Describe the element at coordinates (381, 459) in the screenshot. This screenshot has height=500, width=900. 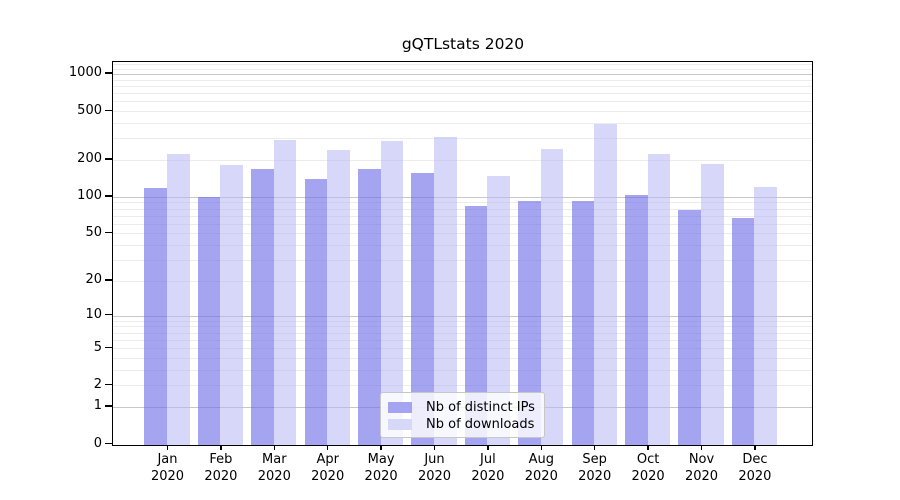
I see `x-tick-month: May` at that location.